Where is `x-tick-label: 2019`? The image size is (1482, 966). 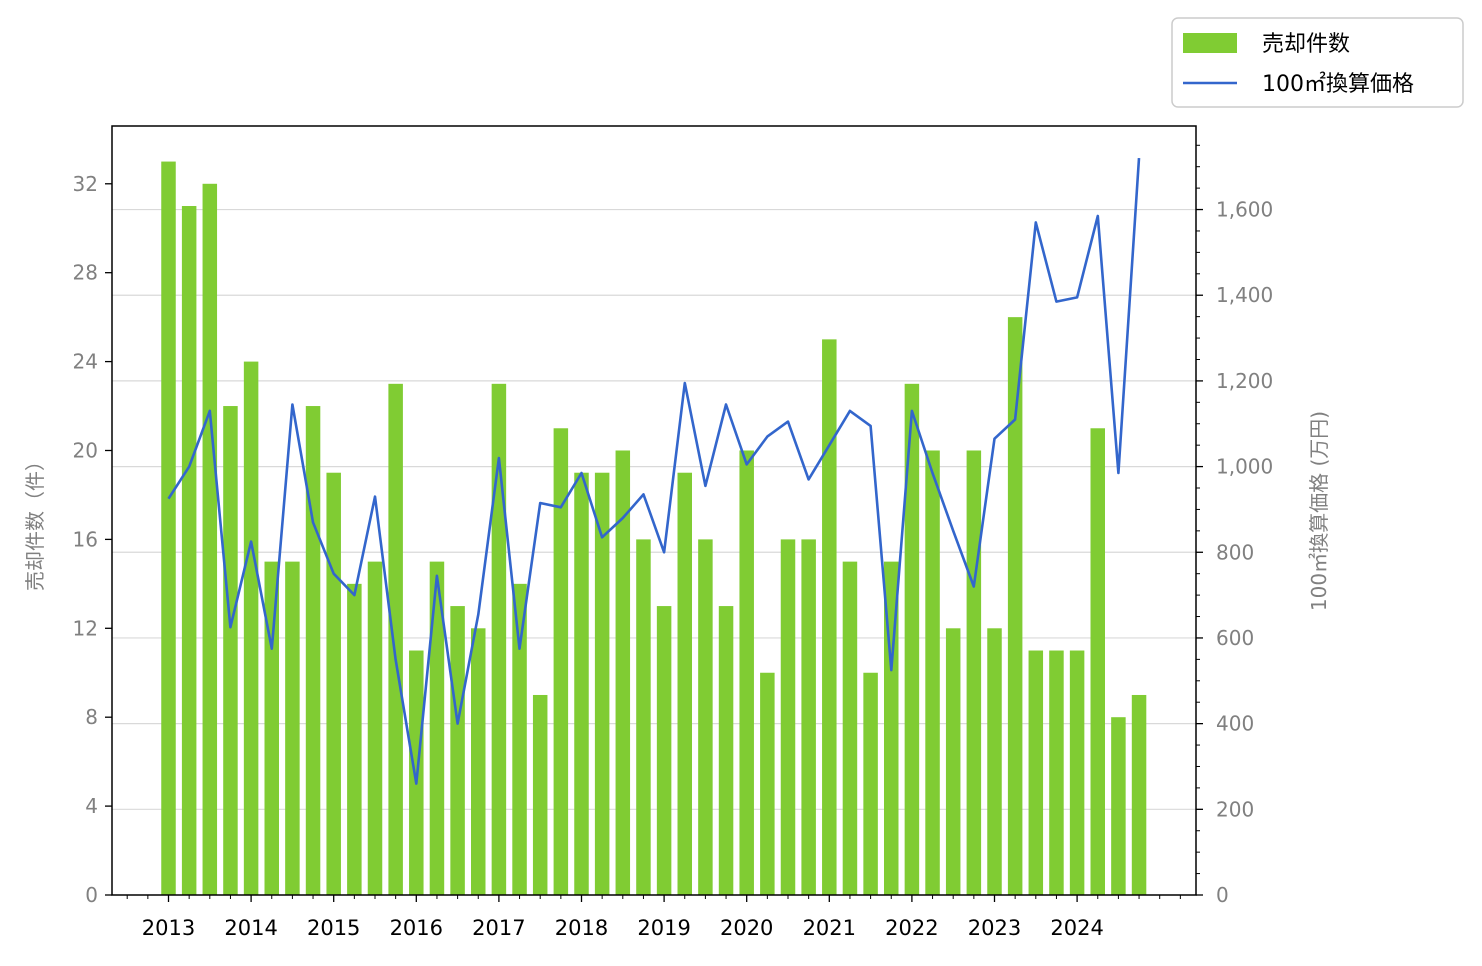 x-tick-label: 2019 is located at coordinates (663, 928).